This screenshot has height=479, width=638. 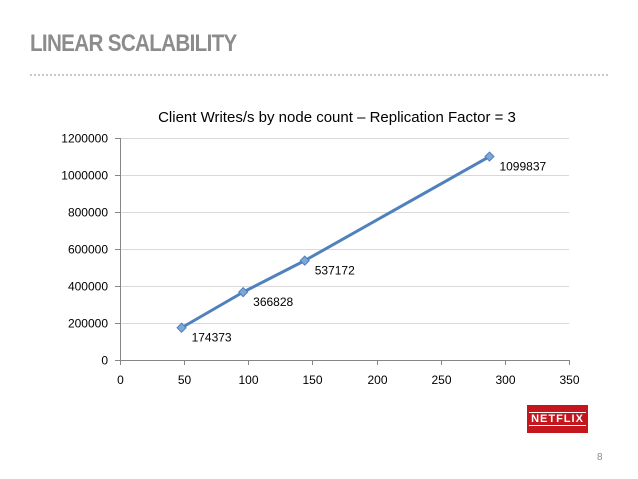 I want to click on x-tick-label: 50, so click(x=185, y=380).